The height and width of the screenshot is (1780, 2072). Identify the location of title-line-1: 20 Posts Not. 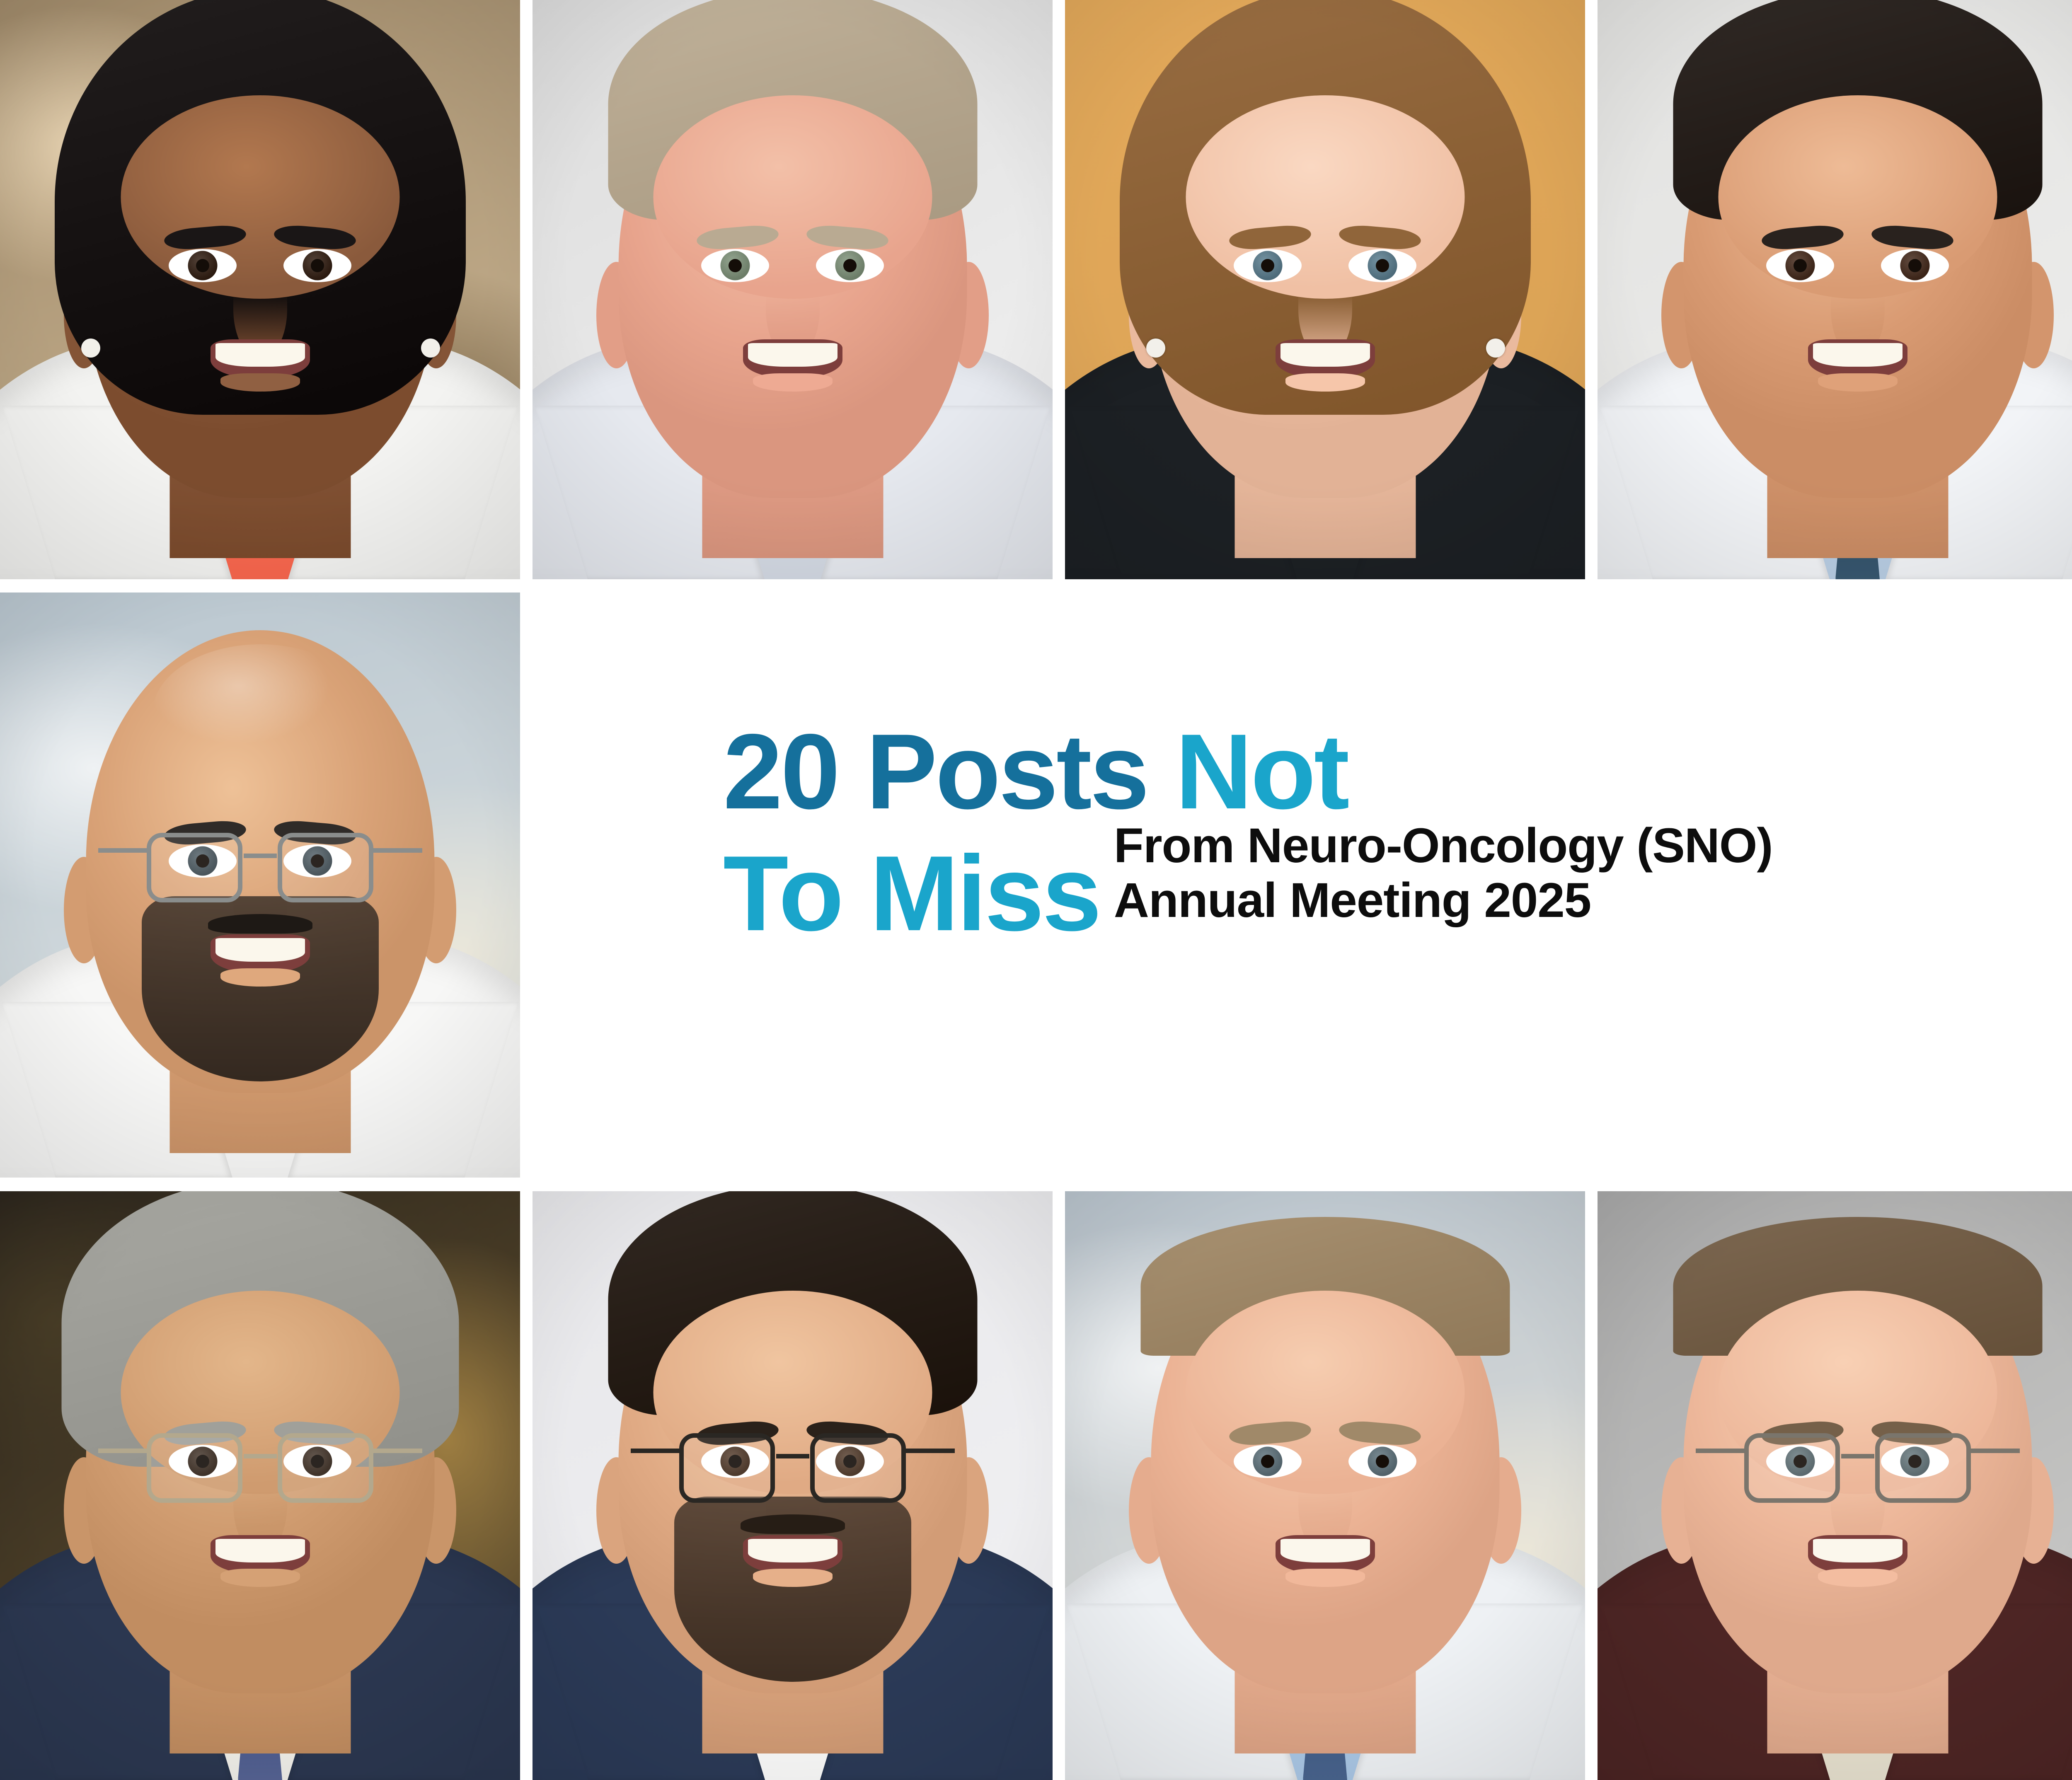
(1248, 771).